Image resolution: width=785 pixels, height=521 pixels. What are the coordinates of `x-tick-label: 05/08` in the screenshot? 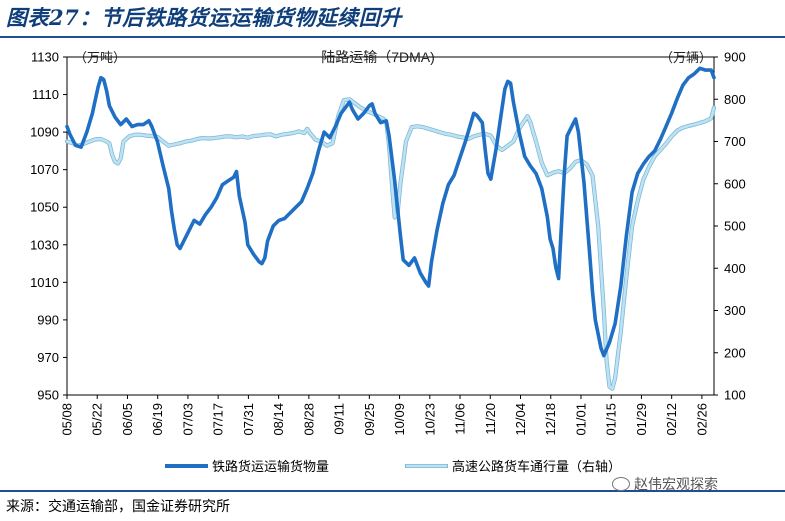 It's located at (67, 419).